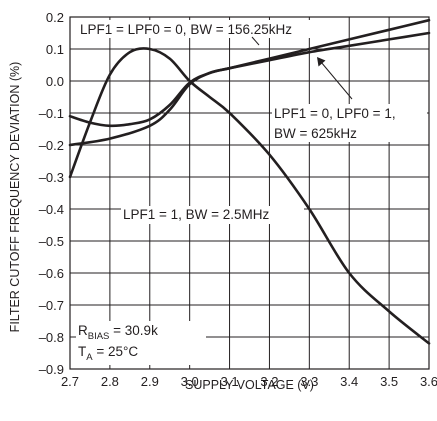 The height and width of the screenshot is (421, 437). What do you see at coordinates (389, 381) in the screenshot?
I see `x-tick-label: 3.5` at bounding box center [389, 381].